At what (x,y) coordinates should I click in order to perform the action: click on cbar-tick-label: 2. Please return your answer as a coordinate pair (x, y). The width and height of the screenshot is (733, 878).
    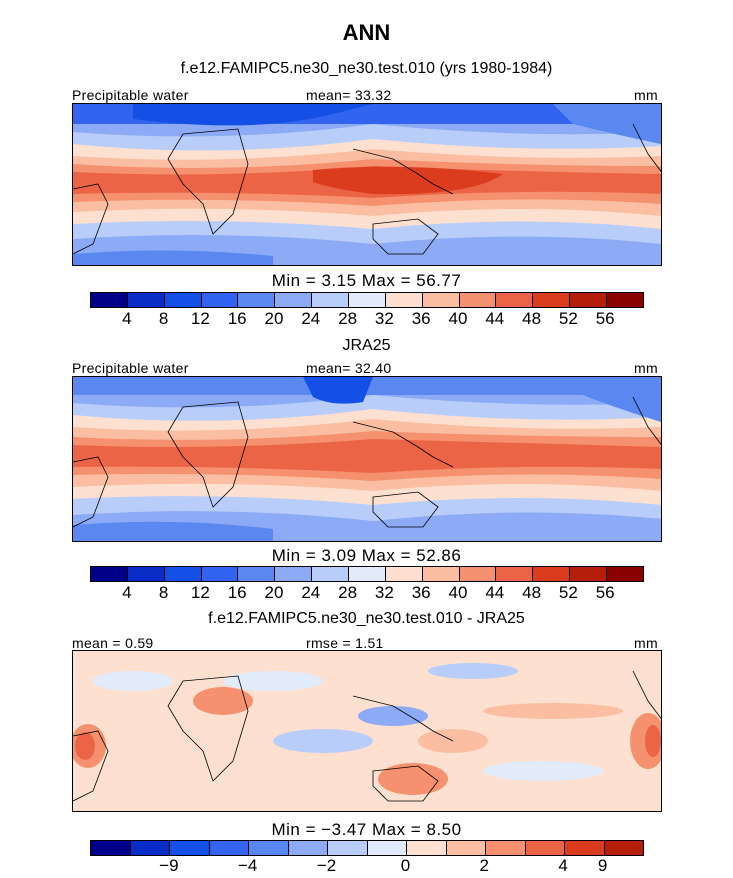
    Looking at the image, I should click on (484, 865).